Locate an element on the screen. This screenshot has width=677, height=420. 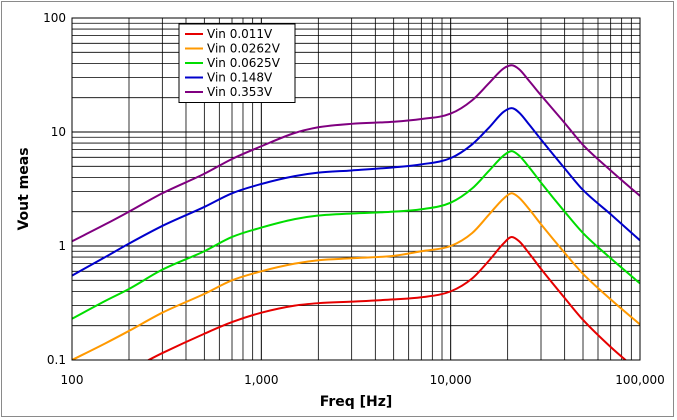
x-tick-labels: 100 1,000 10,000 100,000 is located at coordinates (363, 380).